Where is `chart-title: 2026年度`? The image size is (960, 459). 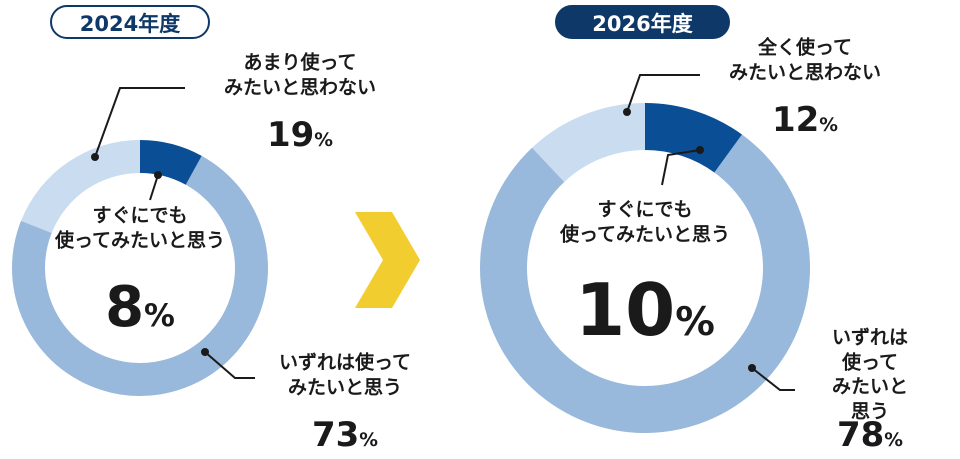
chart-title: 2026年度 is located at coordinates (642, 22).